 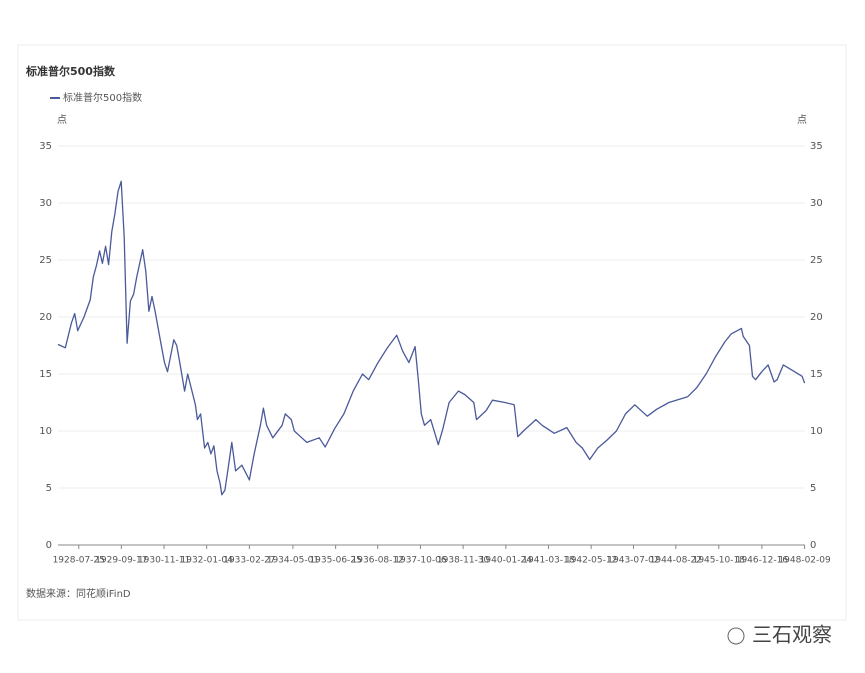 I want to click on y2-axis-unit: 点, so click(x=802, y=120).